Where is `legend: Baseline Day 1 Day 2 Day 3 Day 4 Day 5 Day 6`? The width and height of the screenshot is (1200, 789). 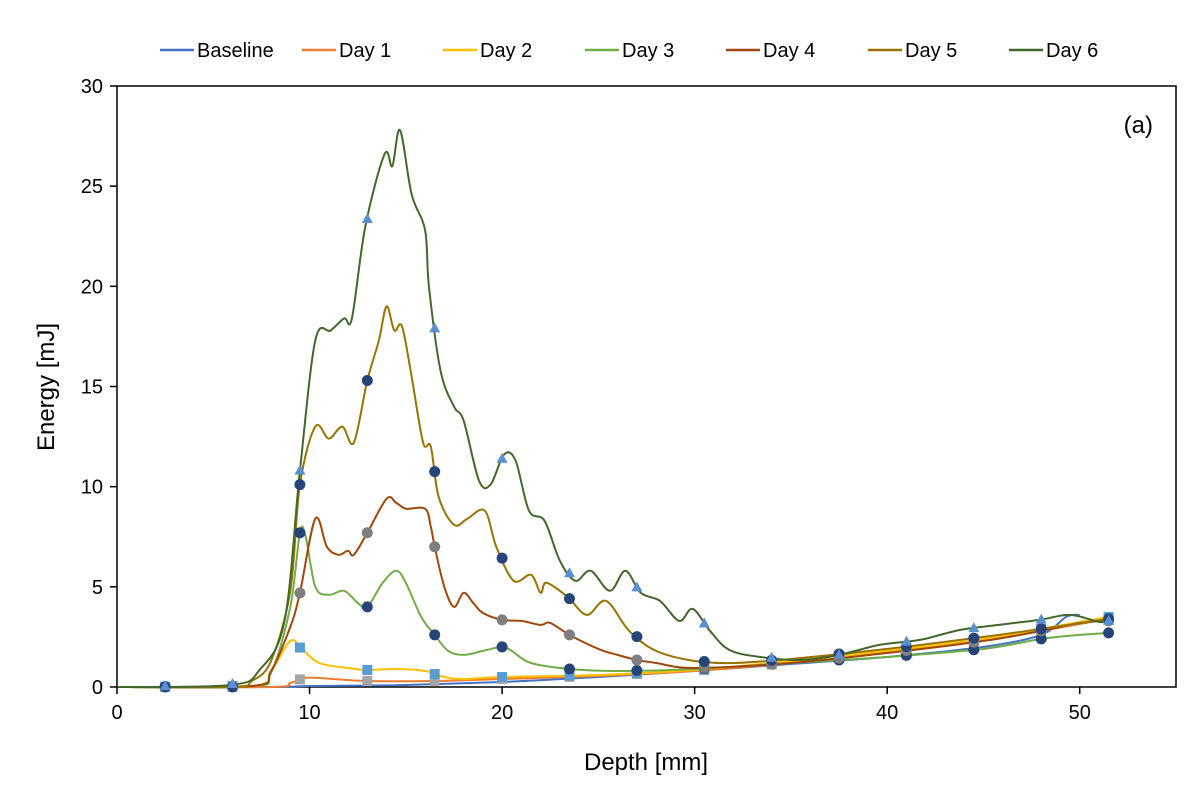 legend: Baseline Day 1 Day 2 Day 3 Day 4 Day 5 Day 6 is located at coordinates (629, 51).